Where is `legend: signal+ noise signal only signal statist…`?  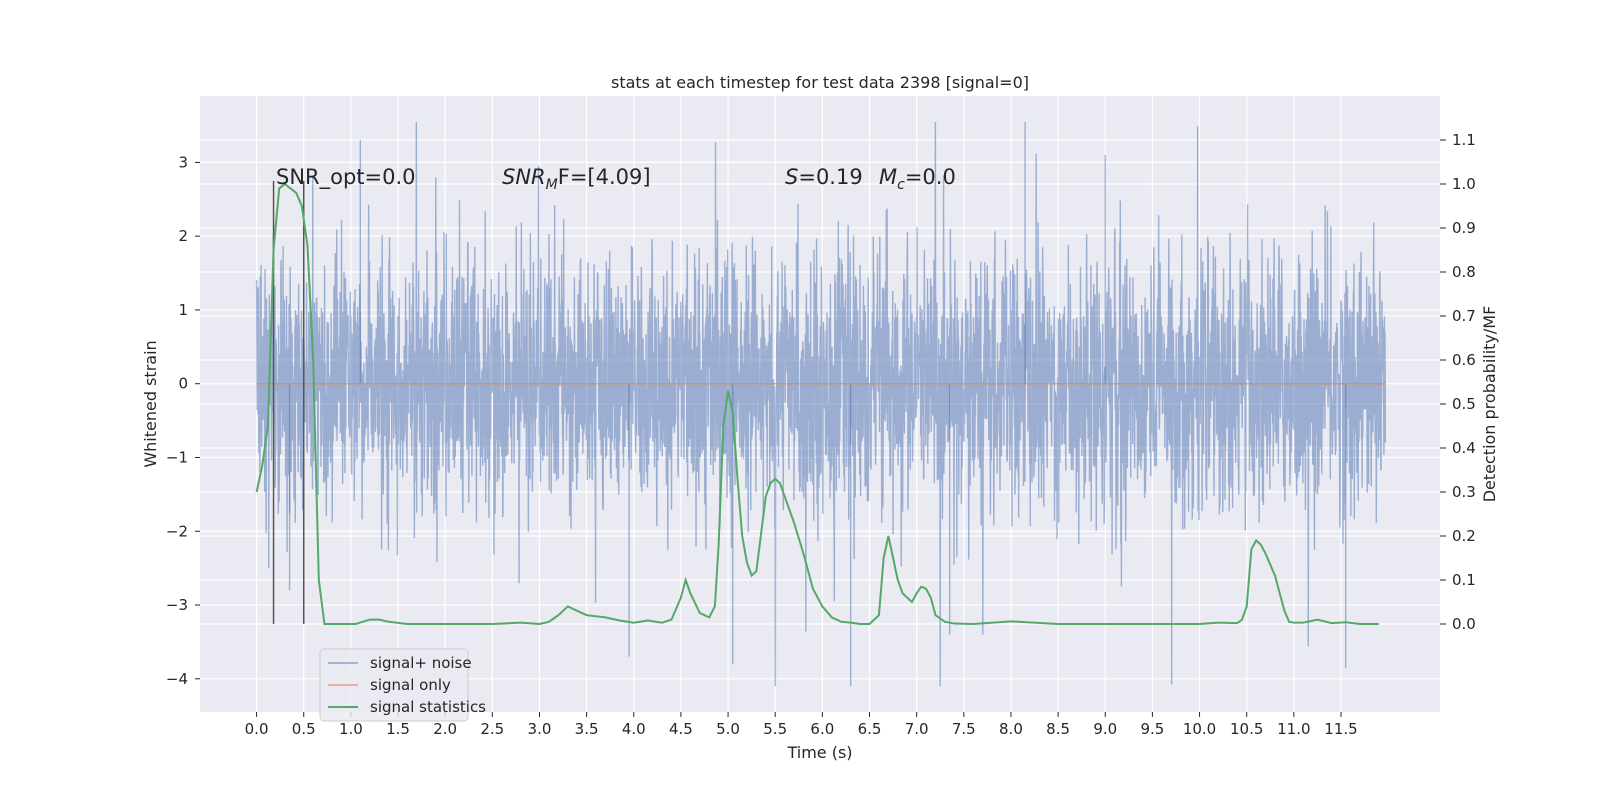 legend: signal+ noise signal only signal statist… is located at coordinates (402, 685).